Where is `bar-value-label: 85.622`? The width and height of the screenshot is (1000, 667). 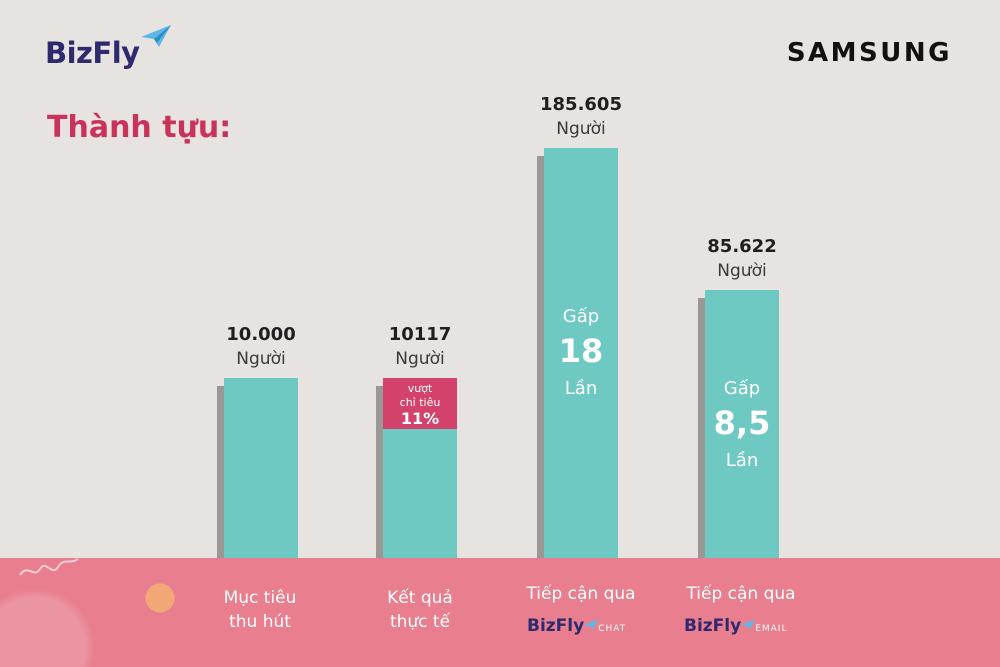 bar-value-label: 85.622 is located at coordinates (741, 246).